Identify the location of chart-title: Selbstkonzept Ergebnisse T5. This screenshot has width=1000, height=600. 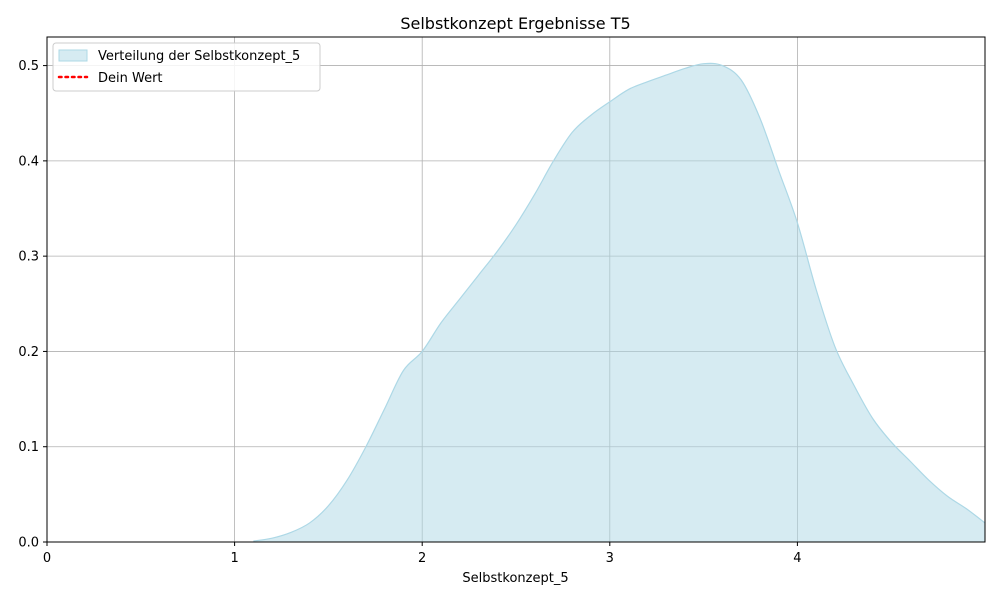
(515, 23).